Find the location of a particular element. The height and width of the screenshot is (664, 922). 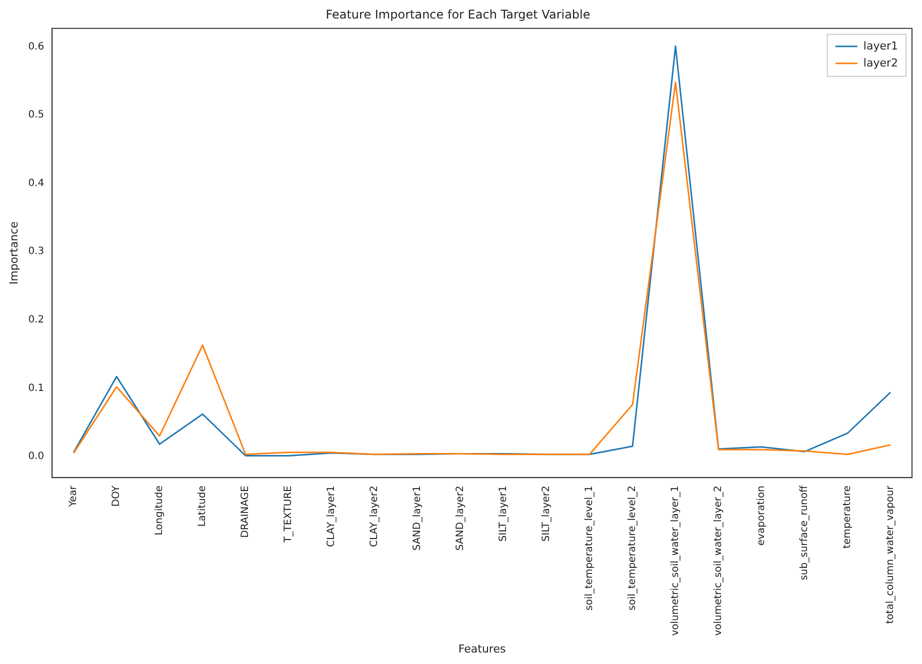

chart-title: Feature Importance for Each Target Variable is located at coordinates (458, 14).